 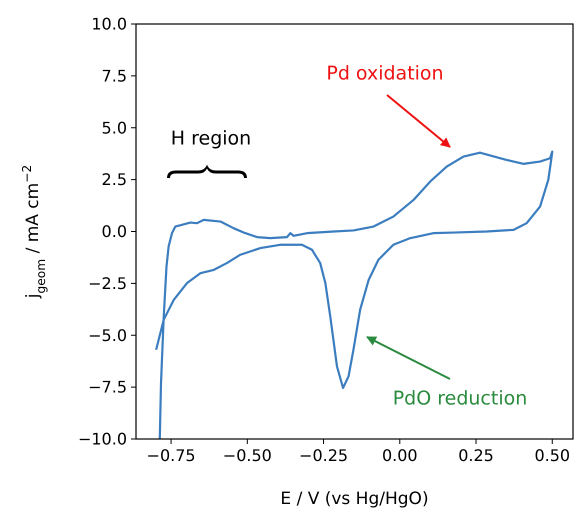 I want to click on annotation: PdO reduction, so click(x=460, y=399).